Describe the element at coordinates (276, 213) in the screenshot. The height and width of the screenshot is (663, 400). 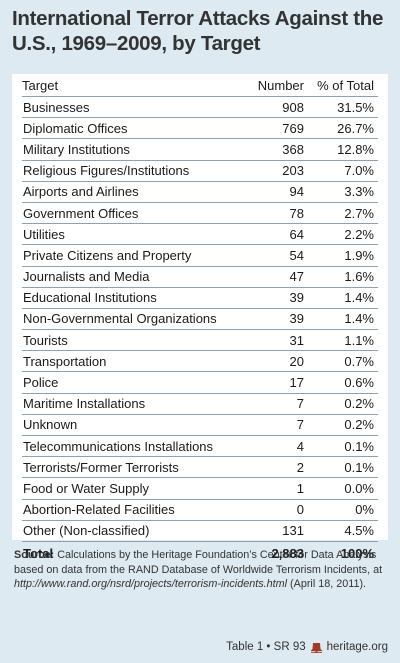
I see `row-number: 78` at that location.